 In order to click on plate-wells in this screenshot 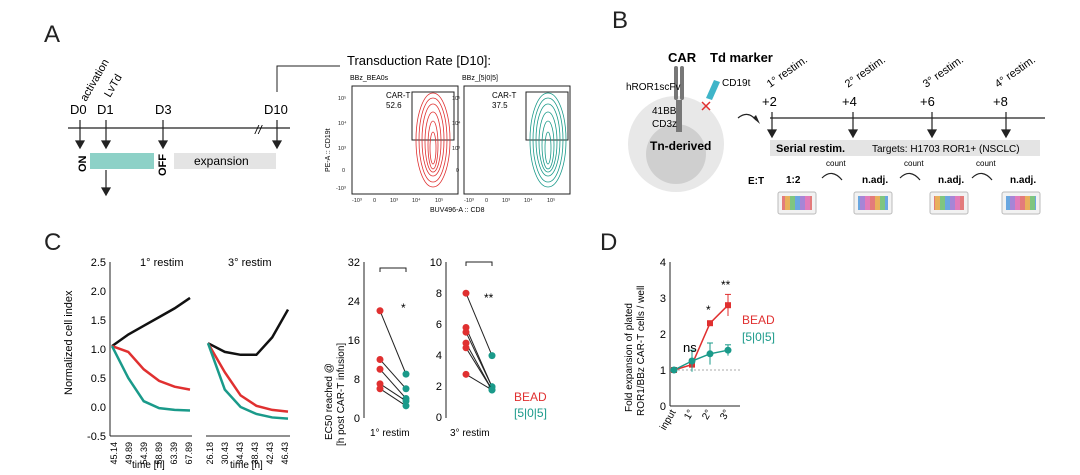, I will do `click(909, 203)`.